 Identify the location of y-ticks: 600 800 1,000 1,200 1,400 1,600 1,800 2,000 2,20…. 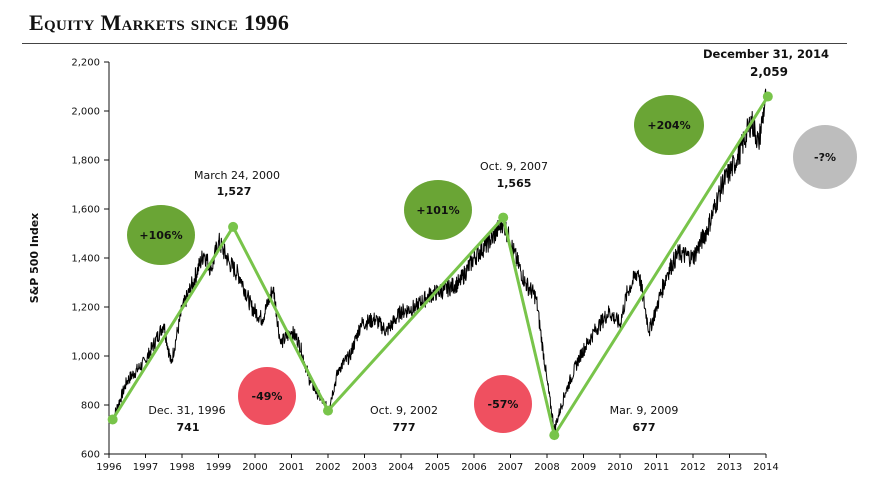
(90, 259).